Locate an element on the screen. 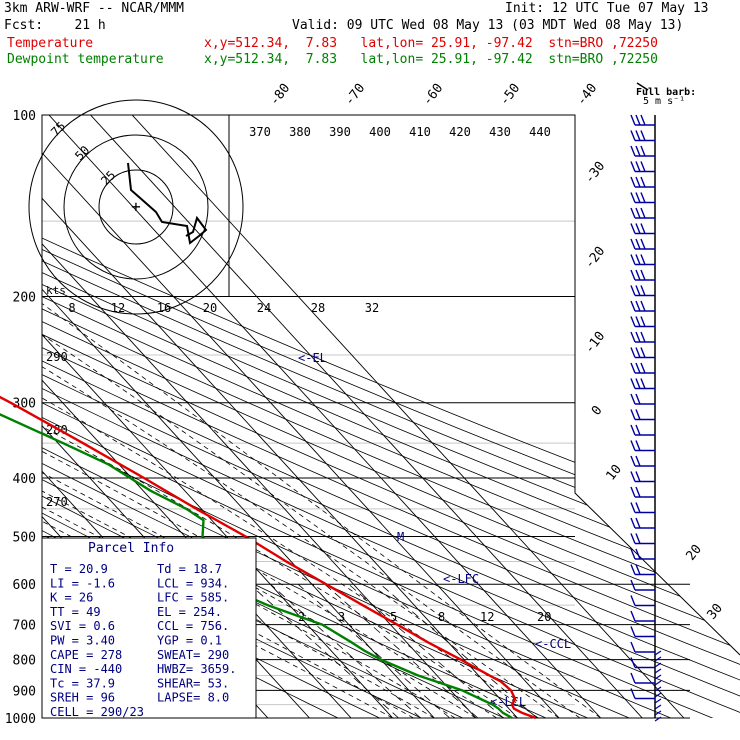 The height and width of the screenshot is (740, 740). theta-label: 380 is located at coordinates (300, 132).